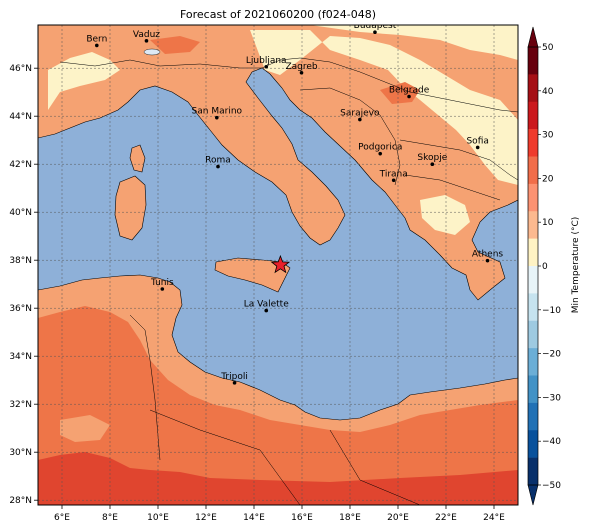 The width and height of the screenshot is (592, 529). Describe the element at coordinates (84, 81) in the screenshot. I see `alps-cool-region` at that location.